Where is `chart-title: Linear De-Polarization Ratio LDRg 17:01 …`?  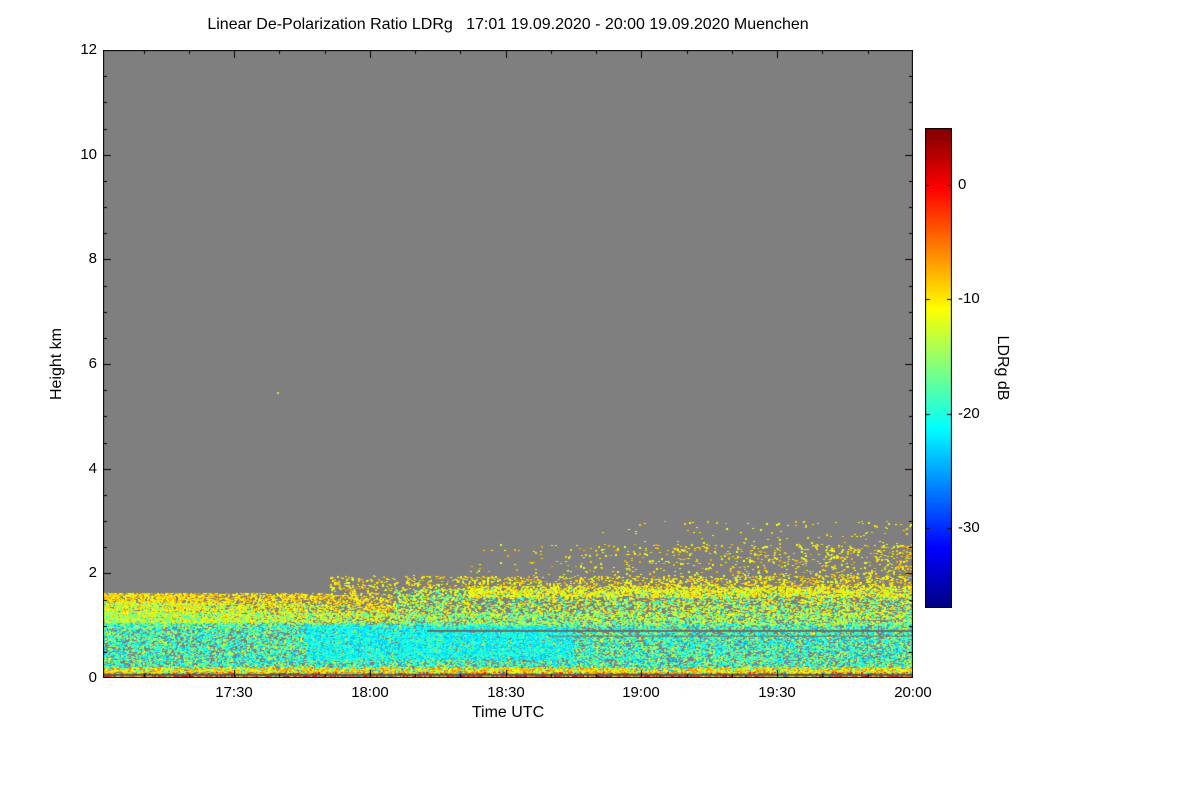 chart-title: Linear De-Polarization Ratio LDRg 17:01 … is located at coordinates (508, 24).